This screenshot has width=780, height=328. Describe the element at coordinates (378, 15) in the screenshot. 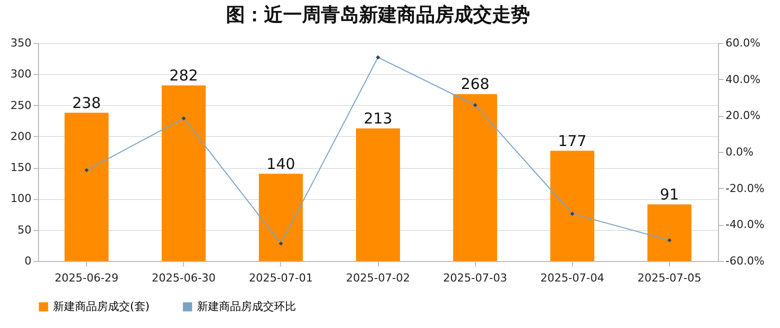

I see `chart-title: 图：近一周青岛新建商品房成交走势` at that location.